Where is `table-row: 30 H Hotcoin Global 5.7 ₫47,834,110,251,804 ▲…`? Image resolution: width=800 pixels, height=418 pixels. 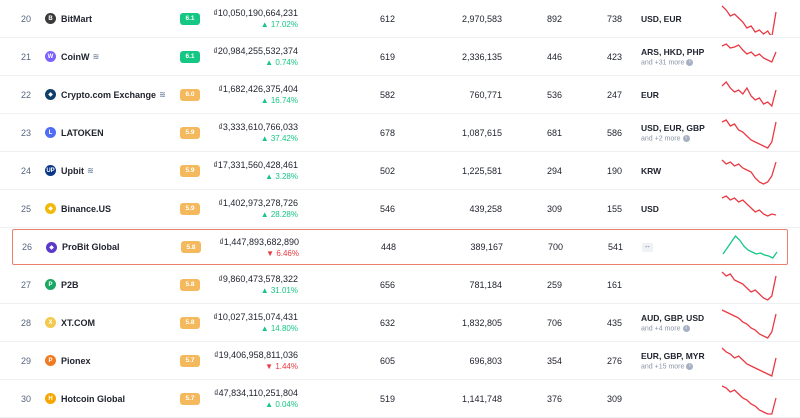 table-row: 30 H Hotcoin Global 5.7 ₫47,834,110,251,804 ▲… is located at coordinates (400, 399).